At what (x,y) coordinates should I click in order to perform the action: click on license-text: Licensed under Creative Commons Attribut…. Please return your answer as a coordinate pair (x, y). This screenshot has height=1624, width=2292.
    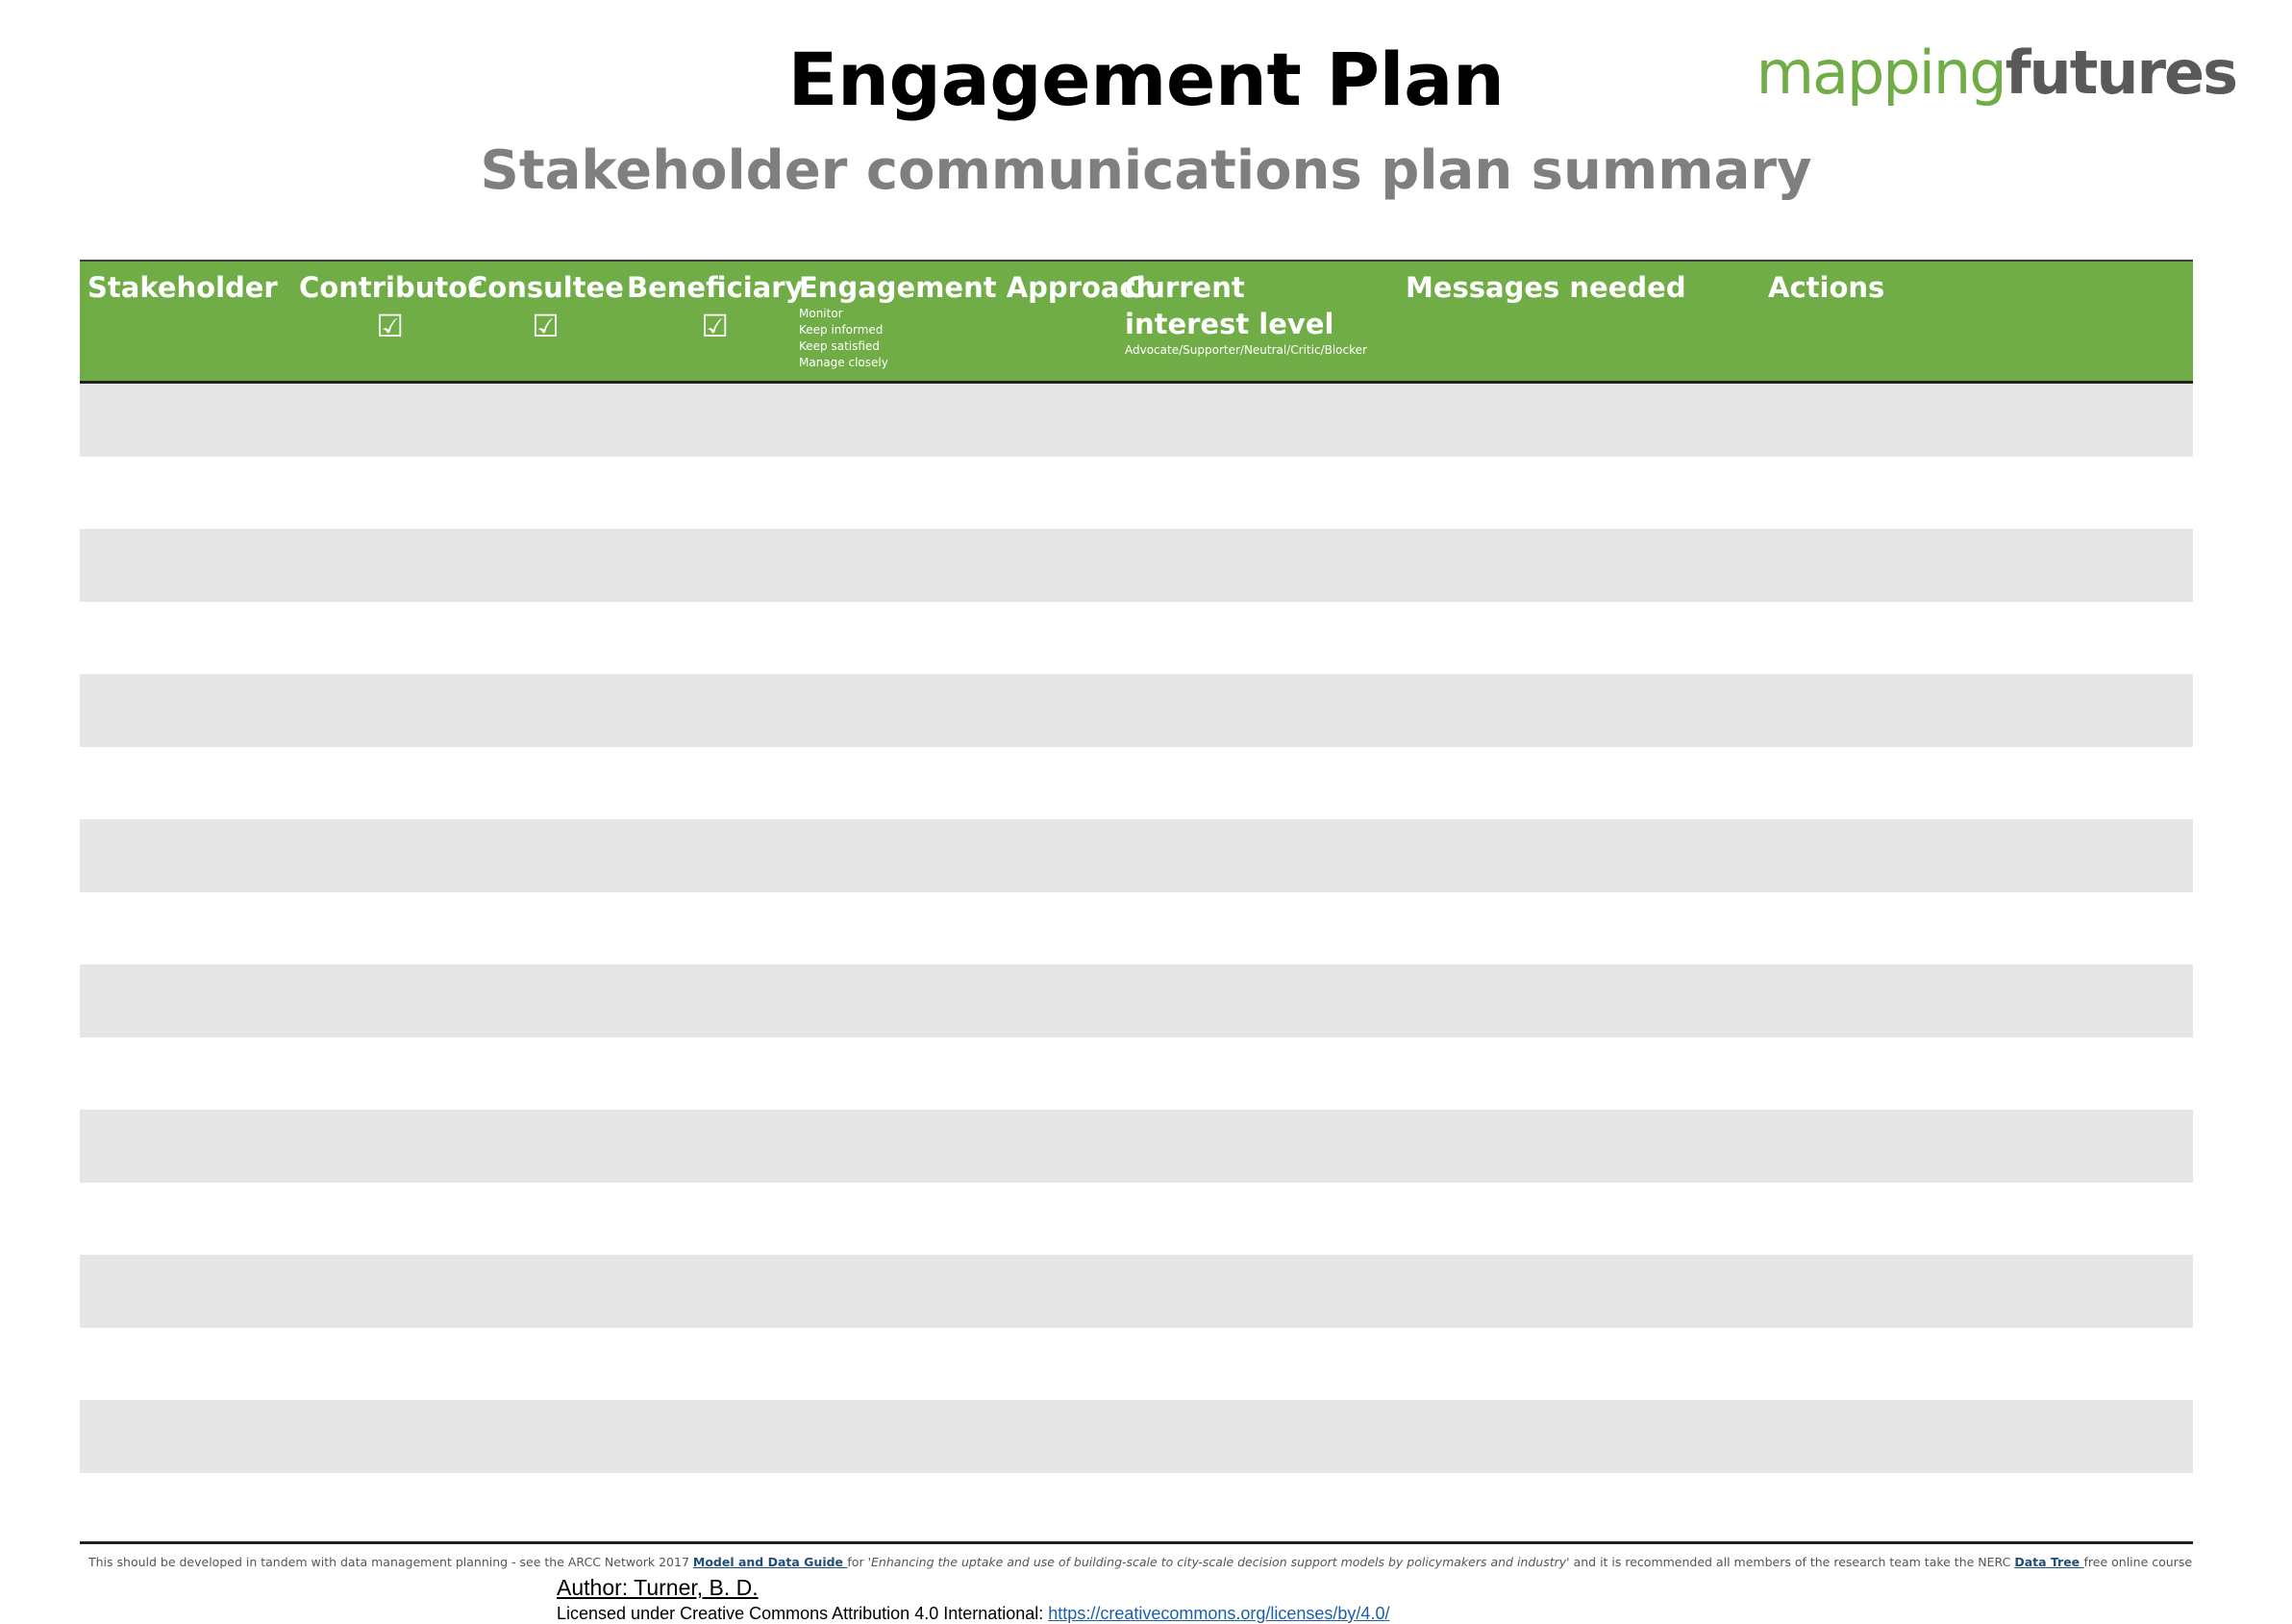
    Looking at the image, I should click on (803, 1613).